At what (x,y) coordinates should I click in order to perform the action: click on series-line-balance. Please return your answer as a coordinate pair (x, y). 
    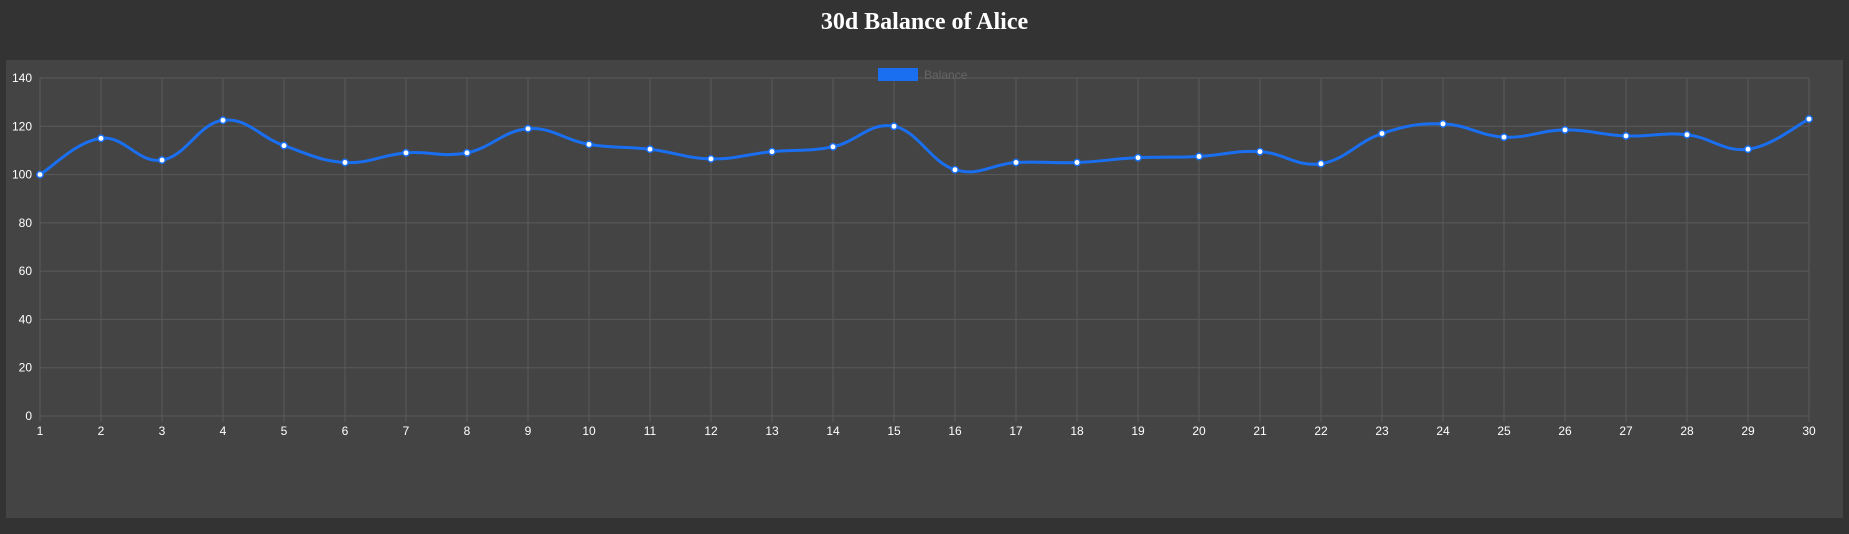
    Looking at the image, I should click on (924, 146).